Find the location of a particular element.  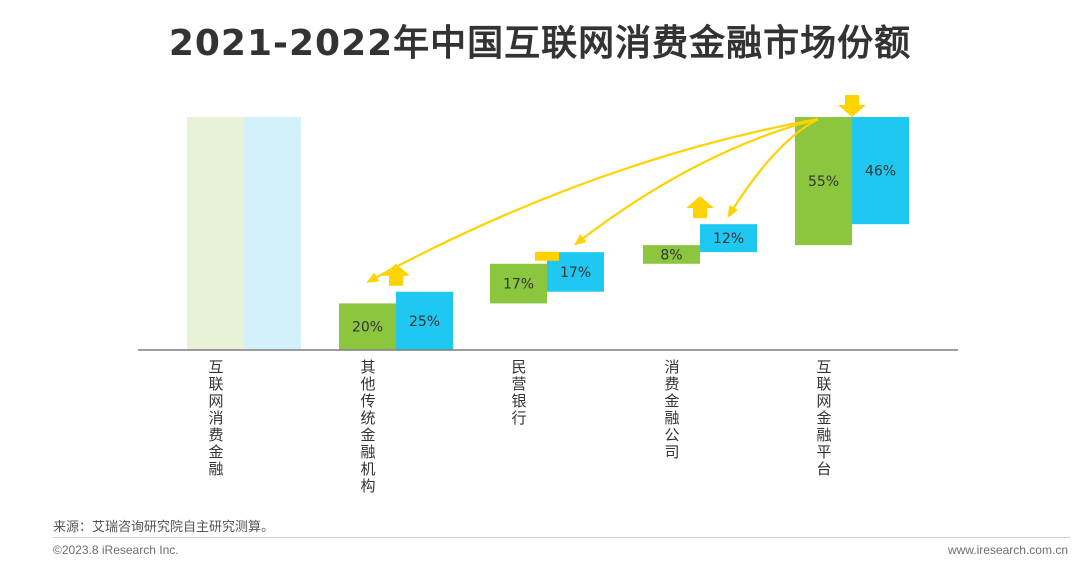

data-label-2022-4: 46% is located at coordinates (880, 172).